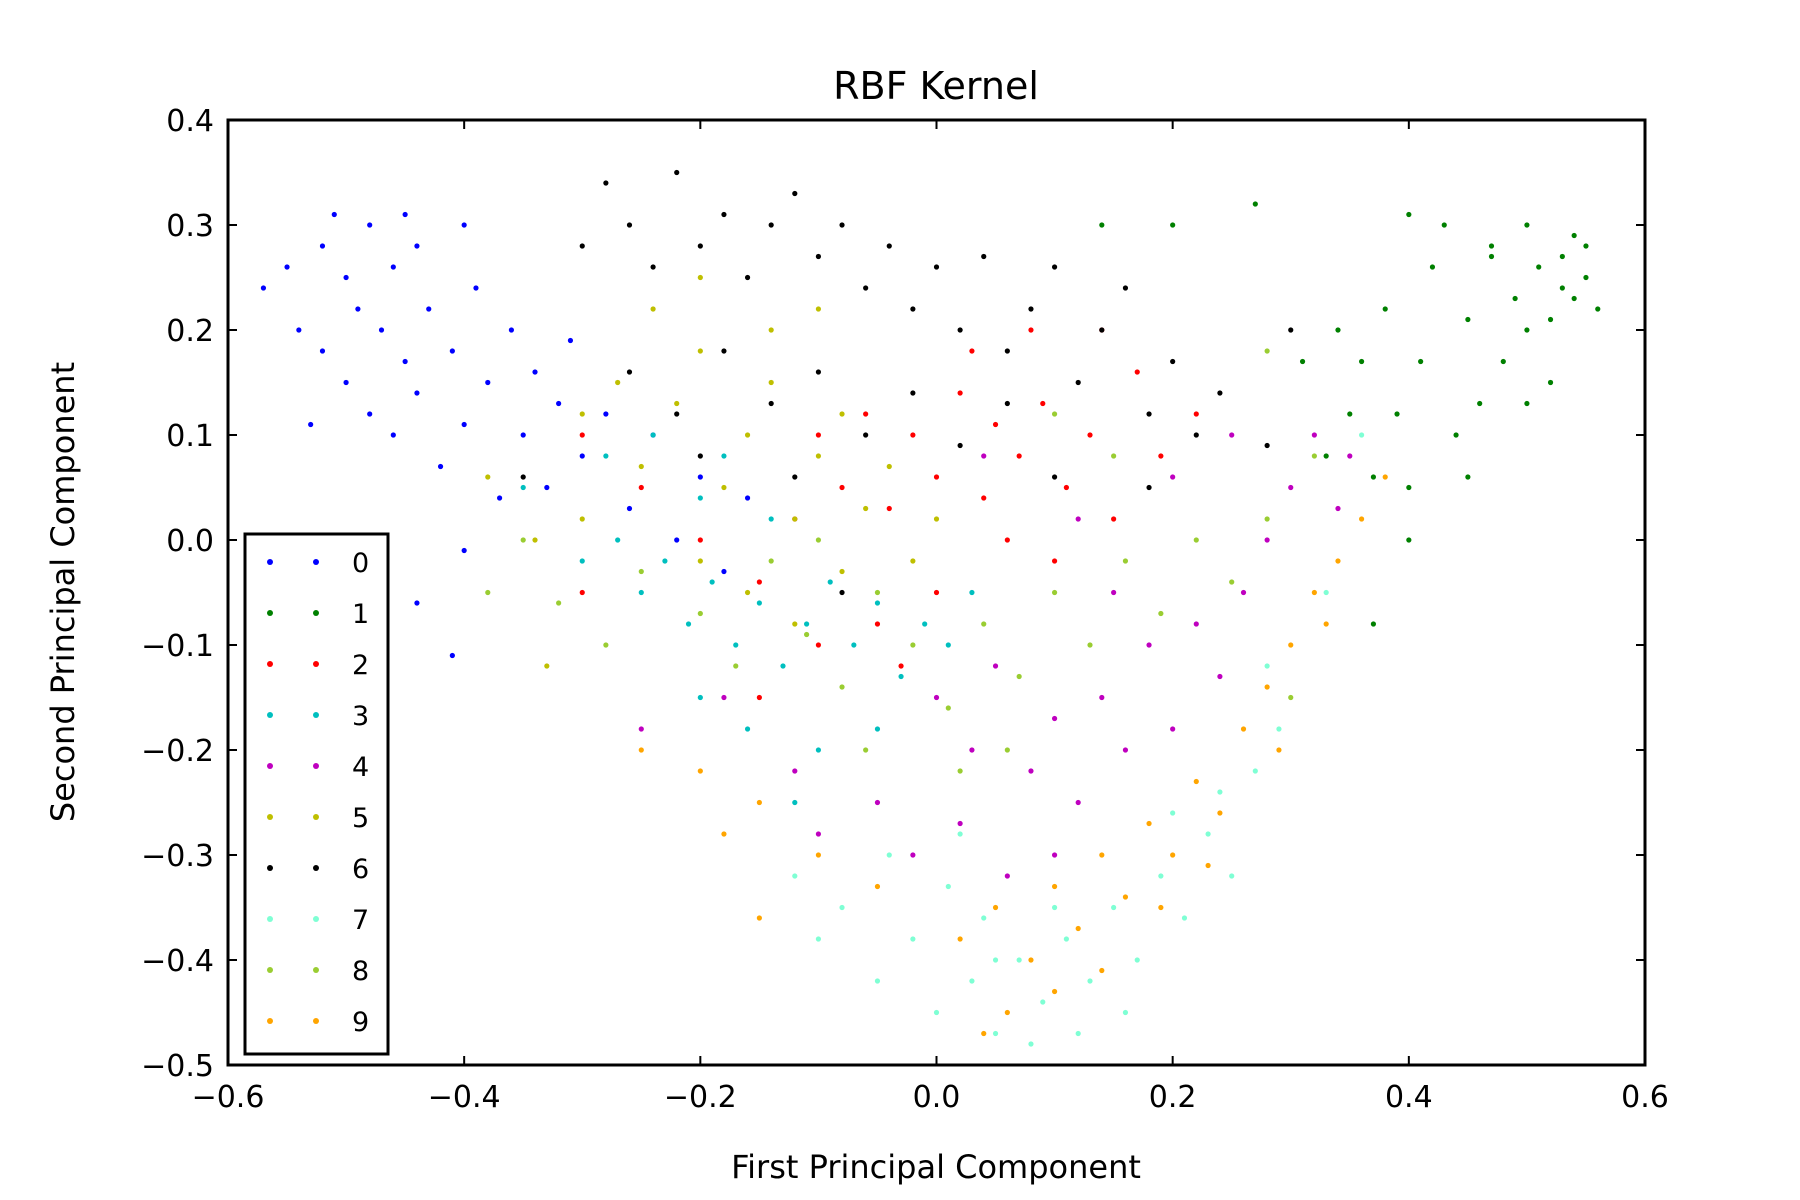  Describe the element at coordinates (360, 614) in the screenshot. I see `legend-label: 1` at that location.